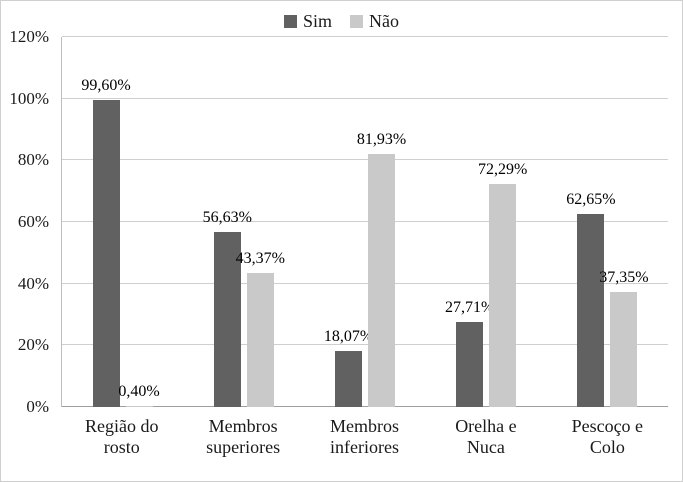 This screenshot has height=482, width=683. I want to click on bar-data-label: 62,65%, so click(591, 199).